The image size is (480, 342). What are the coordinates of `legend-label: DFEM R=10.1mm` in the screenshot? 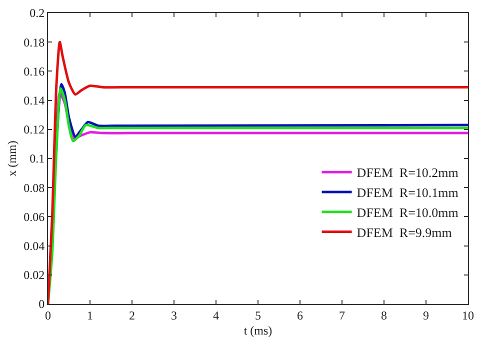 It's located at (407, 192).